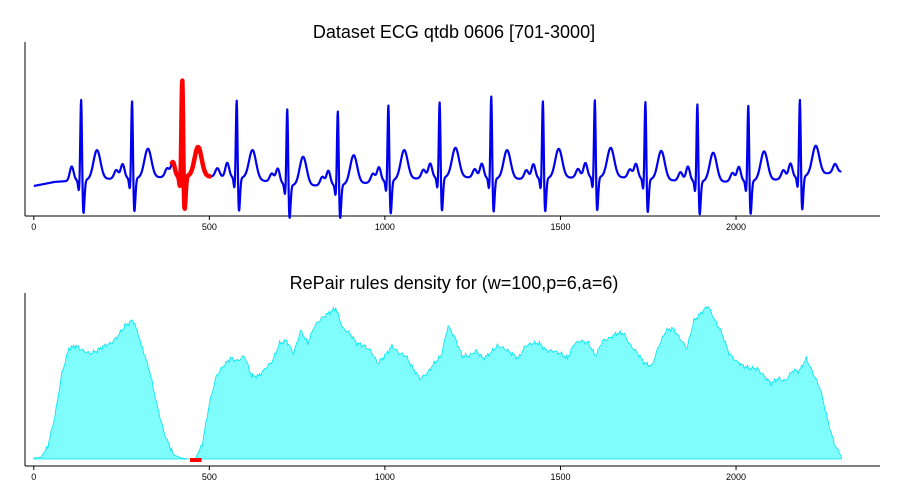  I want to click on density-x-tick-label: 500, so click(209, 477).